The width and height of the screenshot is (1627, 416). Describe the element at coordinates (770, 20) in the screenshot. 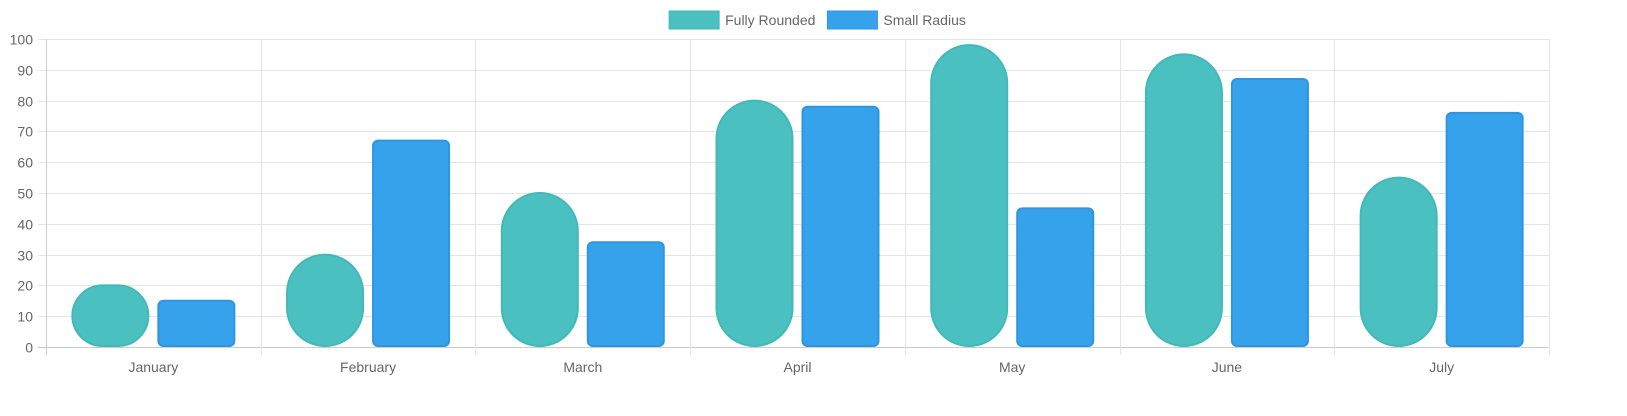

I see `legend-label: Fully Rounded` at that location.